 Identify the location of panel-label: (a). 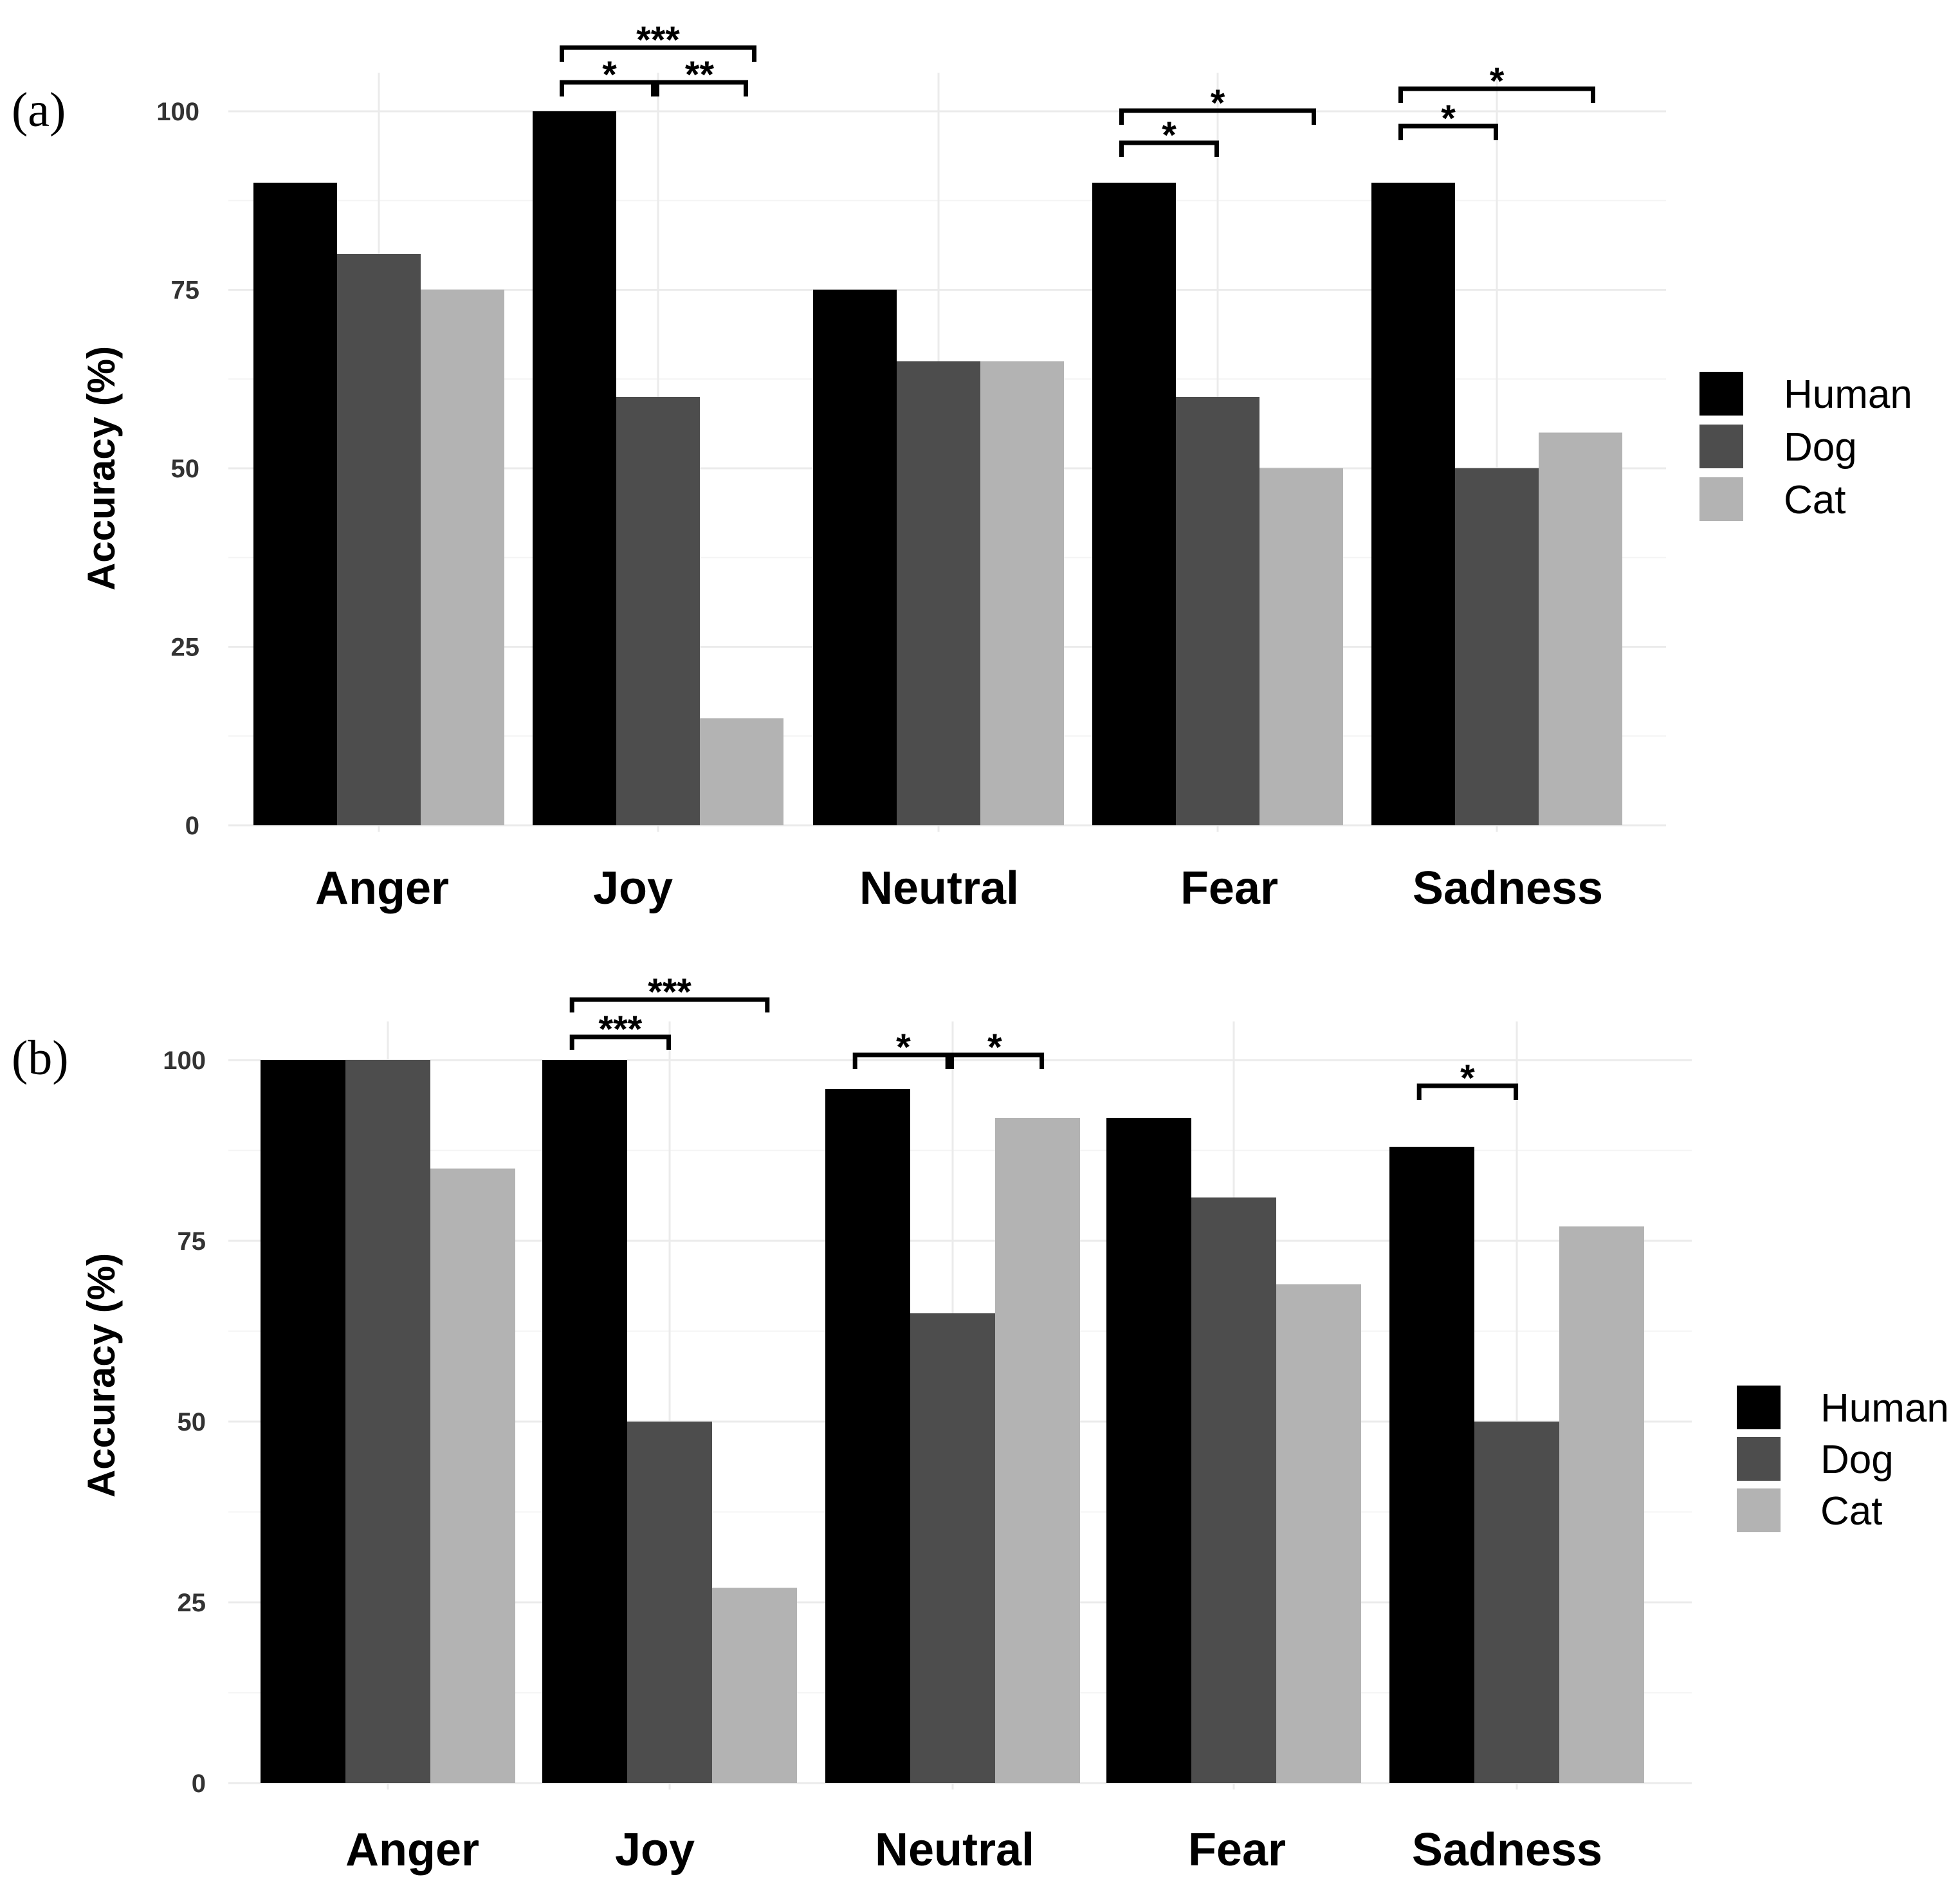
(39, 110).